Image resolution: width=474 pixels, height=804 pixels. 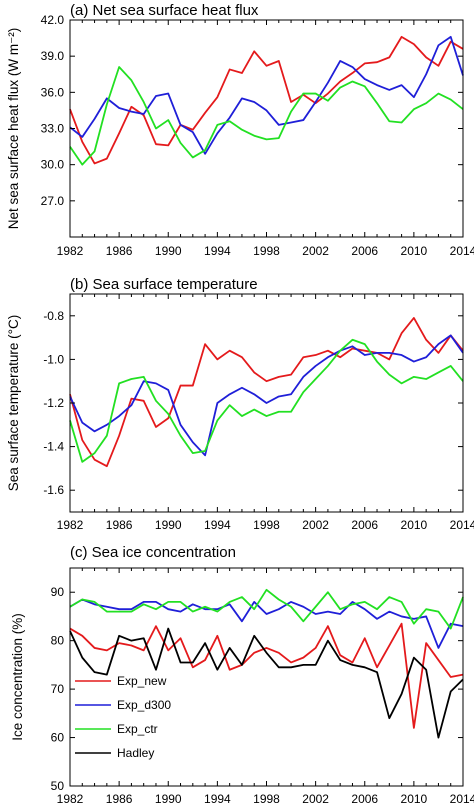 I want to click on chart-title: (c) Sea ice concentration, so click(x=153, y=552).